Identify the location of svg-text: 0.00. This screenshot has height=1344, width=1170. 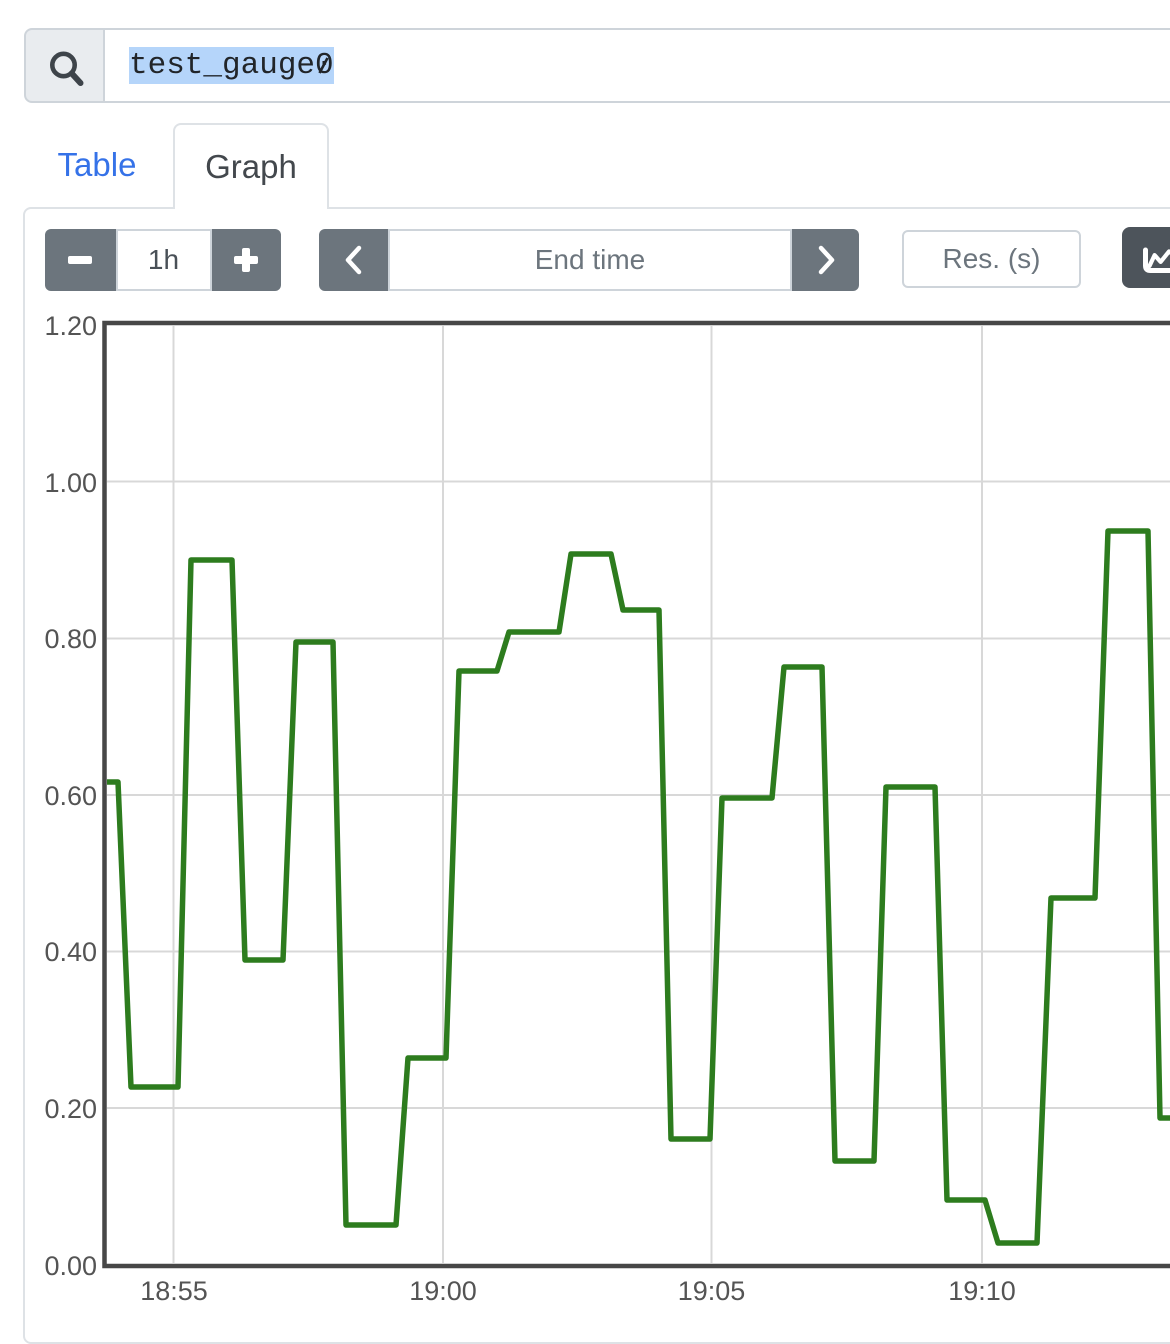
(70, 1266).